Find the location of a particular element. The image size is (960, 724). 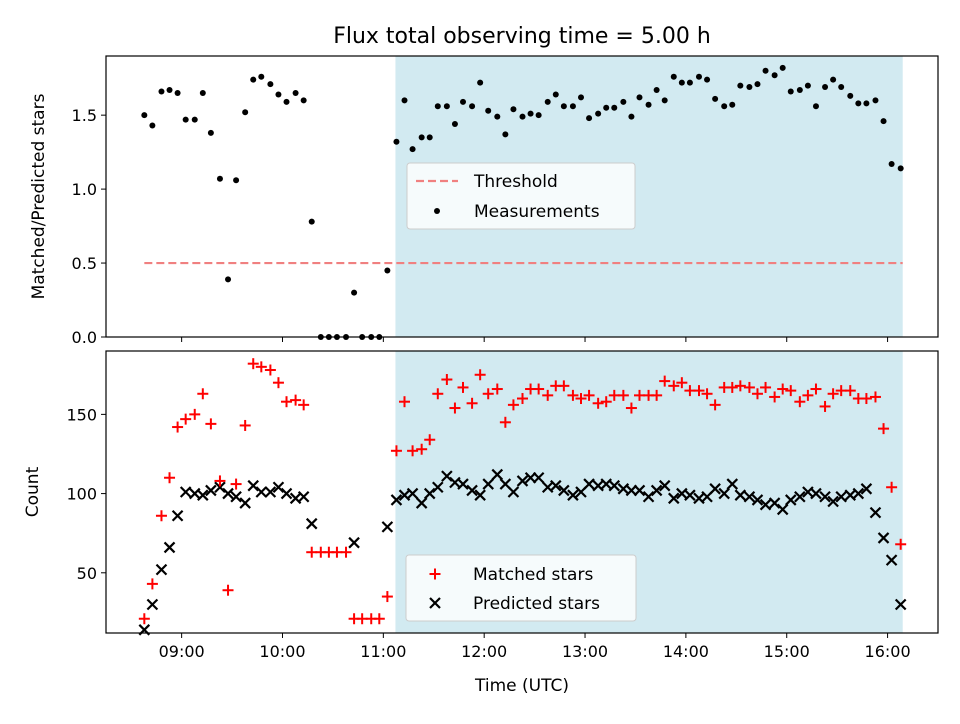

bottom-y-tick-label: 150 is located at coordinates (81, 414).